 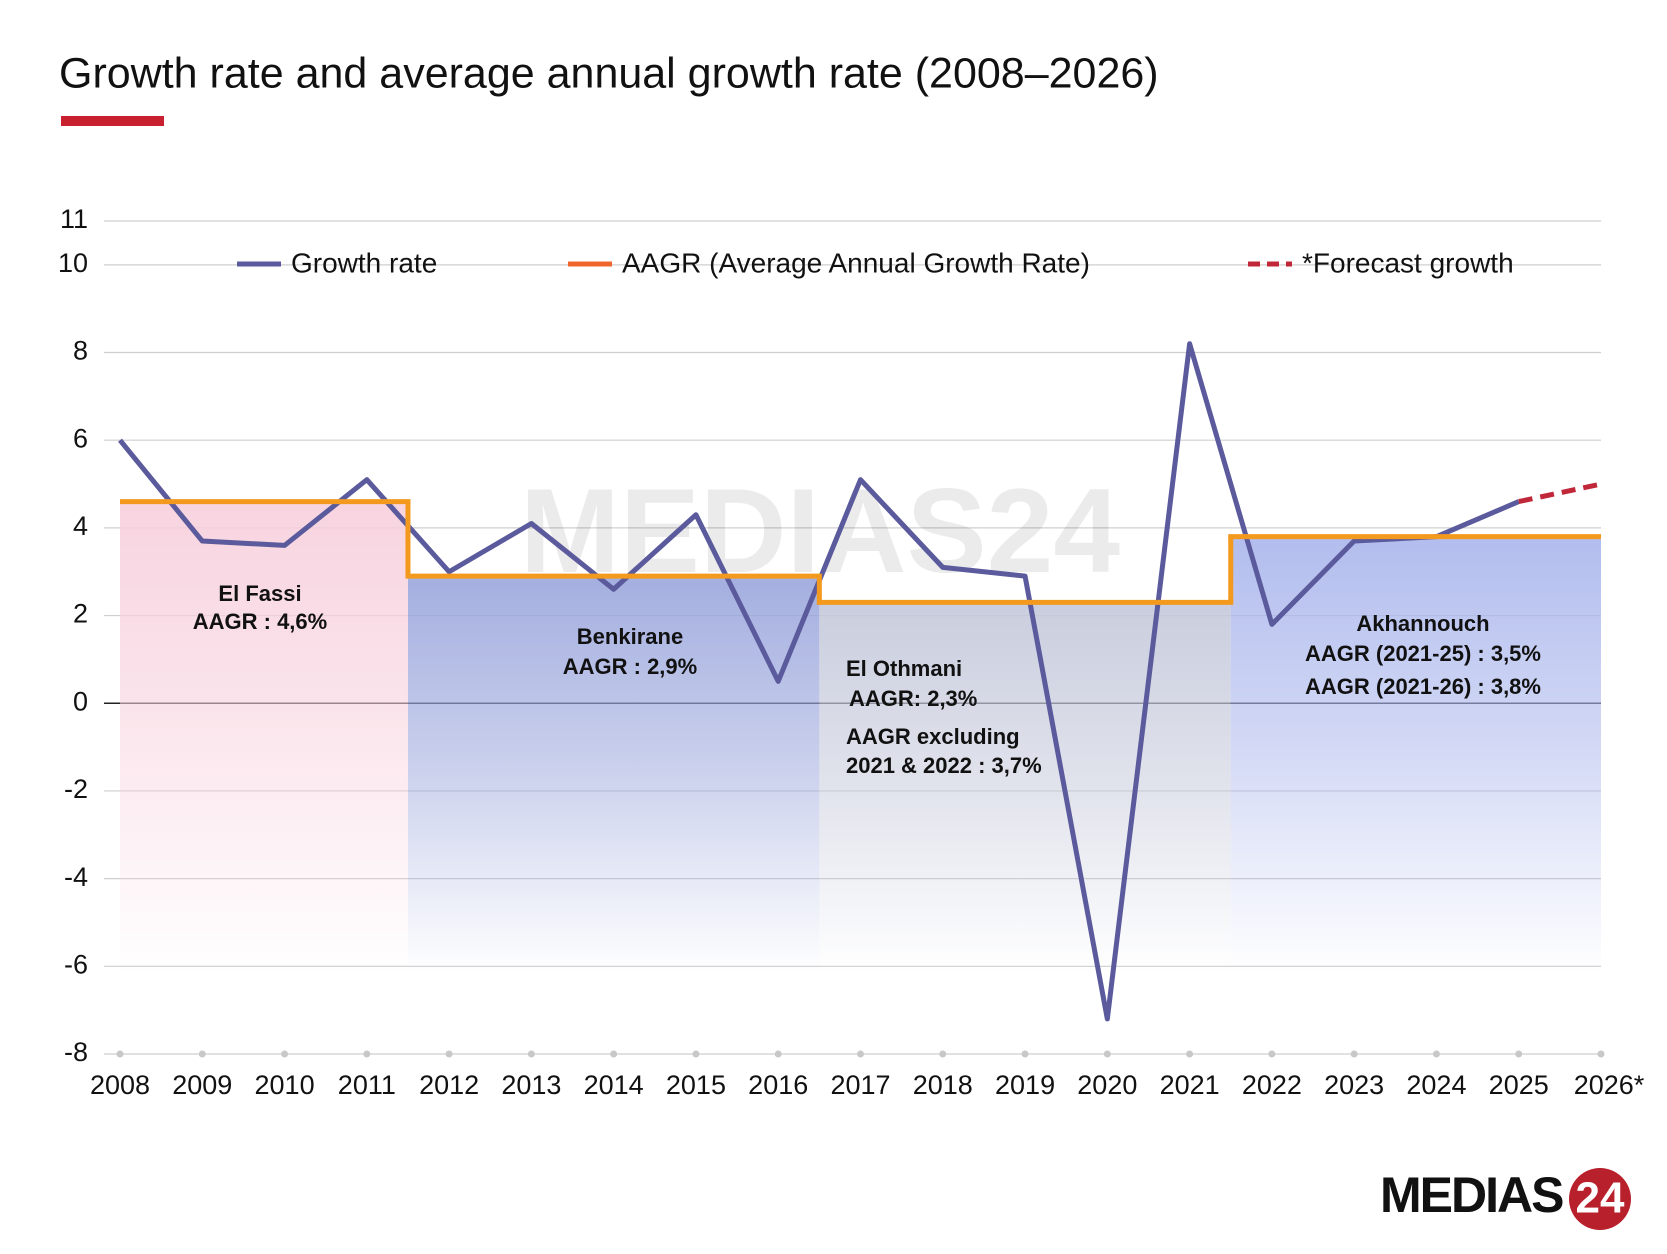 What do you see at coordinates (1354, 1085) in the screenshot?
I see `x-tick-label: 2023` at bounding box center [1354, 1085].